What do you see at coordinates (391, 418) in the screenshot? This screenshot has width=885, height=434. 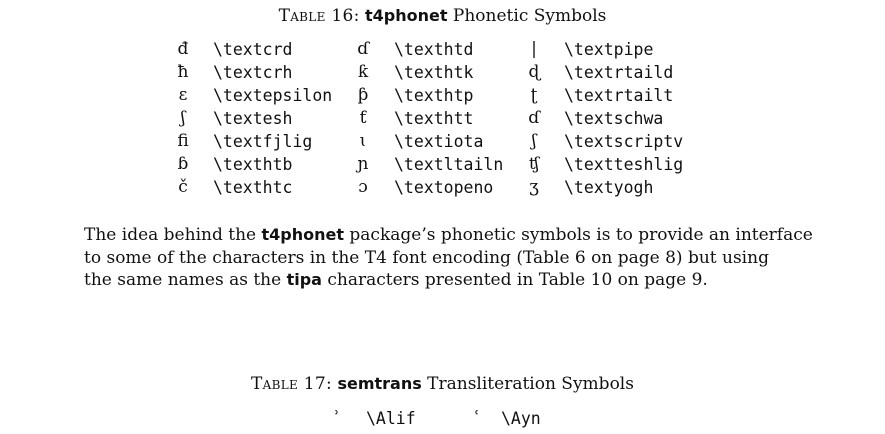 I see `command-cell: \Alif` at bounding box center [391, 418].